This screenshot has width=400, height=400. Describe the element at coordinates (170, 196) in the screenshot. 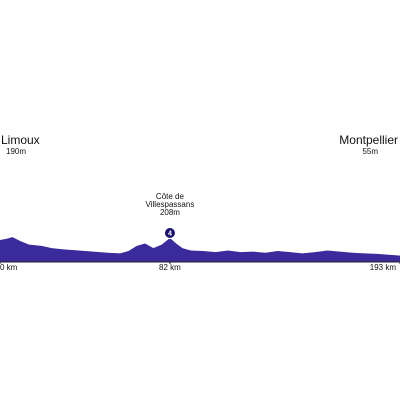

I see `climb-name: Côte de` at that location.